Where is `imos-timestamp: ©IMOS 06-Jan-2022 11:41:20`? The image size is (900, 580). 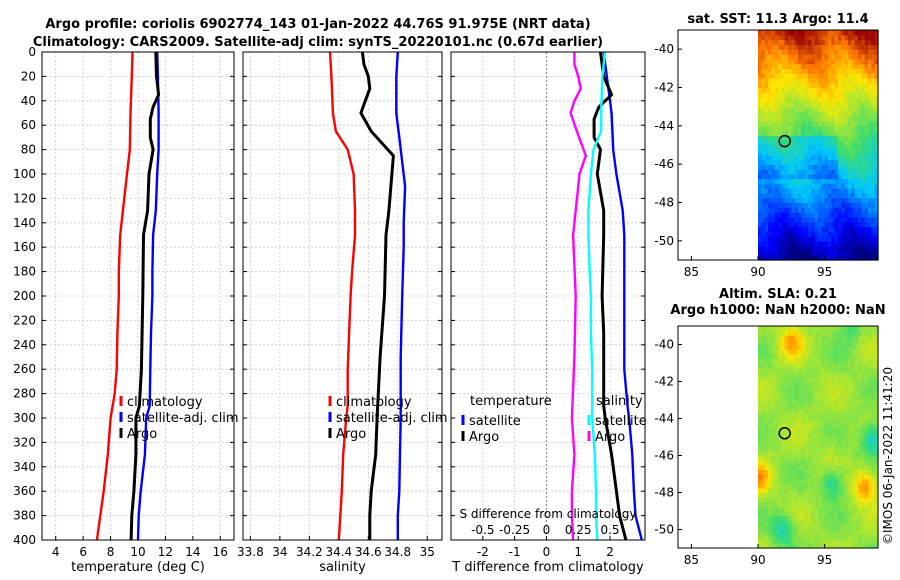
imos-timestamp: ©IMOS 06-Jan-2022 11:41:20 is located at coordinates (888, 456).